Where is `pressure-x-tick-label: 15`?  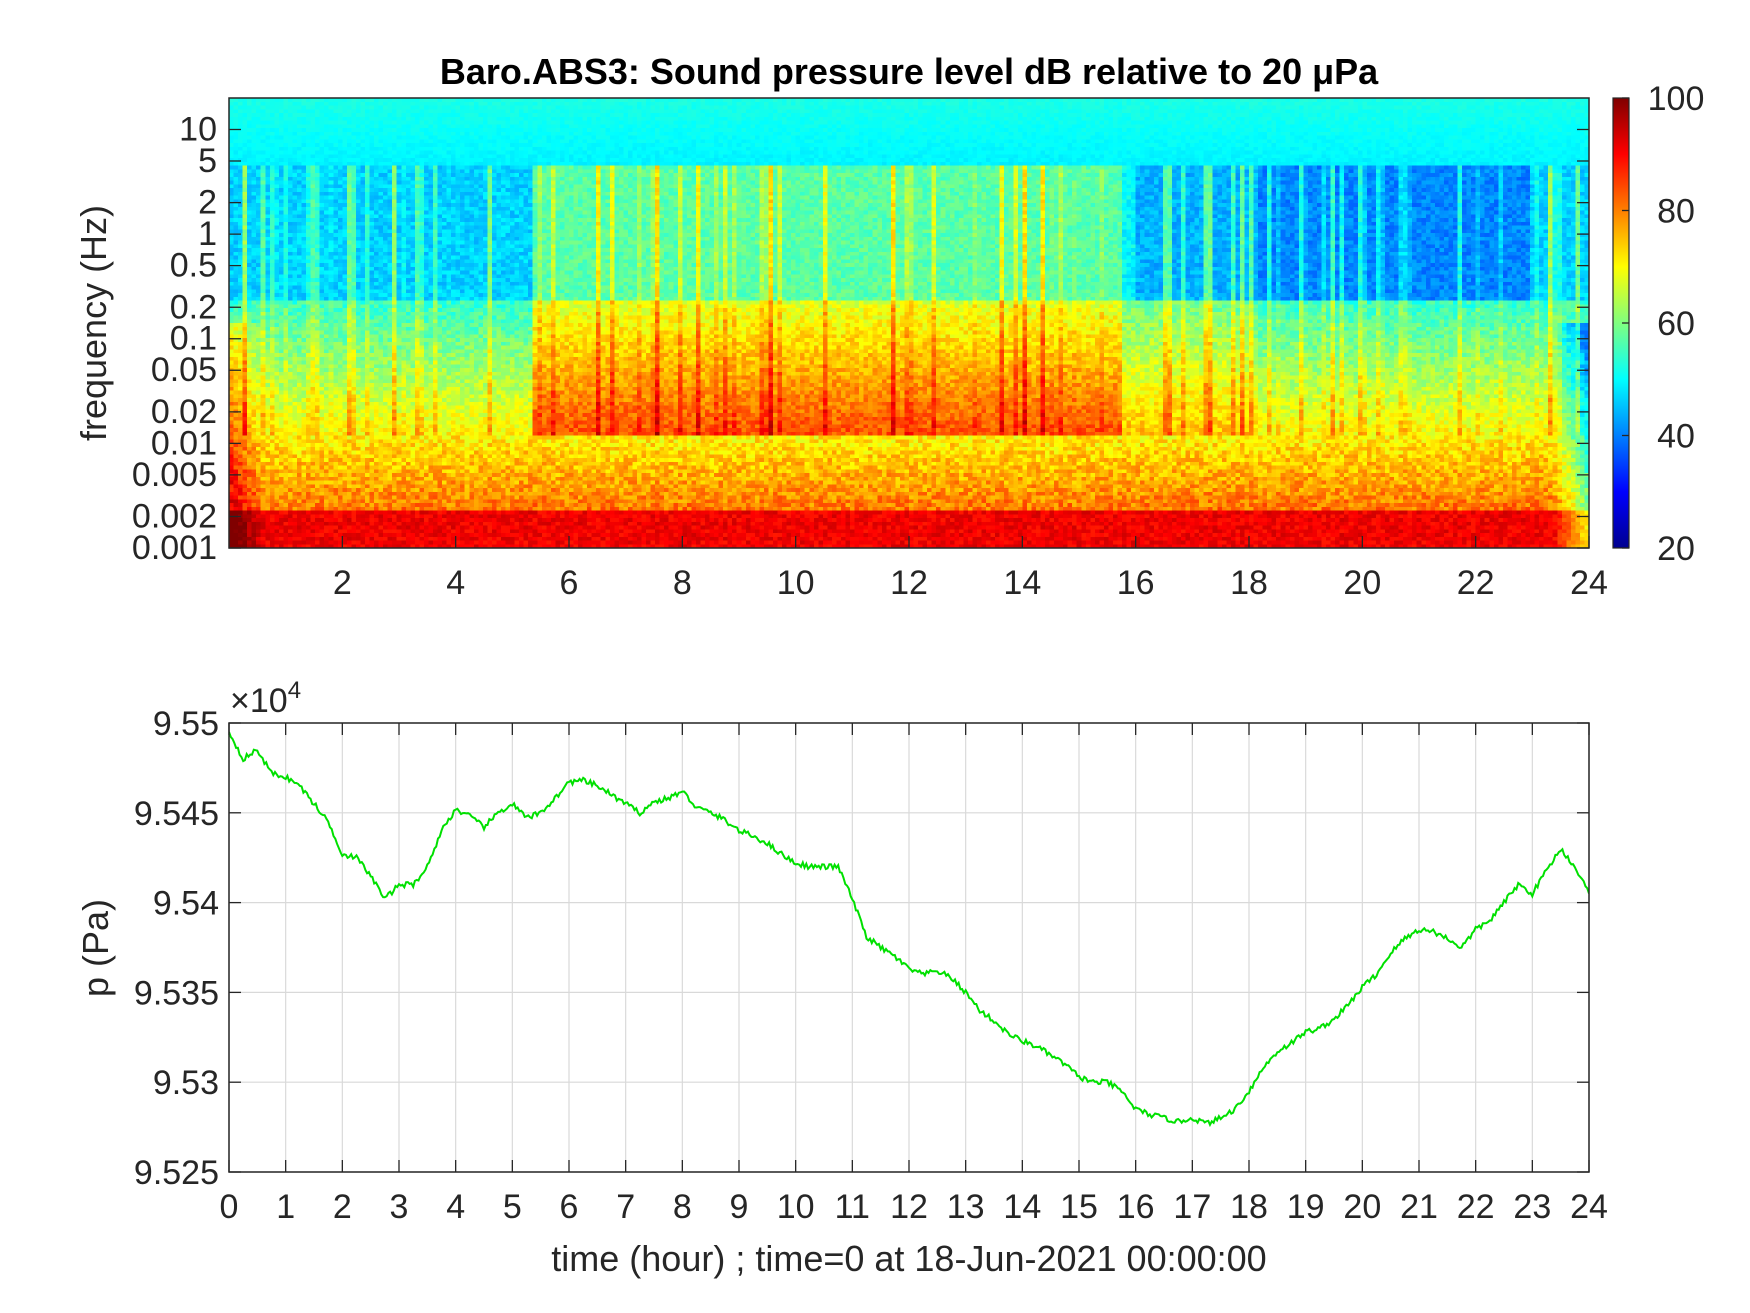
pressure-x-tick-label: 15 is located at coordinates (1079, 1207).